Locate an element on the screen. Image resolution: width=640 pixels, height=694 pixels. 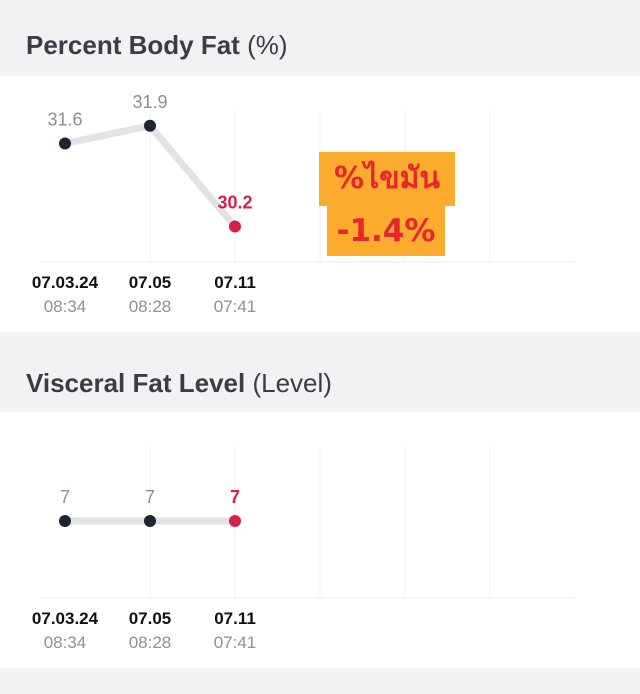
value-label: 31.6 is located at coordinates (64, 120).